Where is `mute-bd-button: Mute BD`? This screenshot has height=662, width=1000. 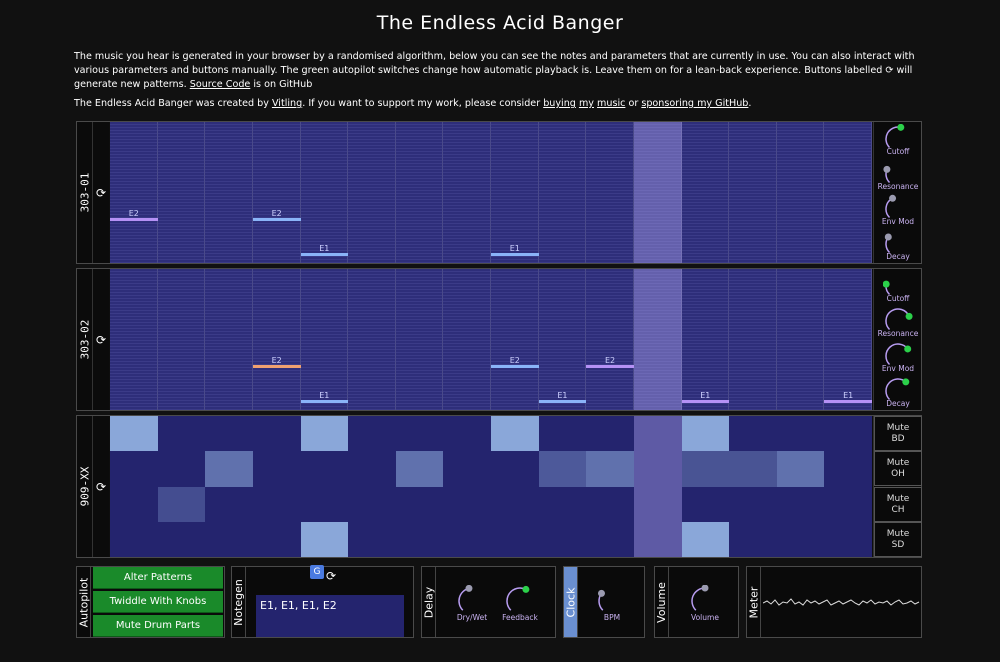 mute-bd-button: Mute BD is located at coordinates (898, 433).